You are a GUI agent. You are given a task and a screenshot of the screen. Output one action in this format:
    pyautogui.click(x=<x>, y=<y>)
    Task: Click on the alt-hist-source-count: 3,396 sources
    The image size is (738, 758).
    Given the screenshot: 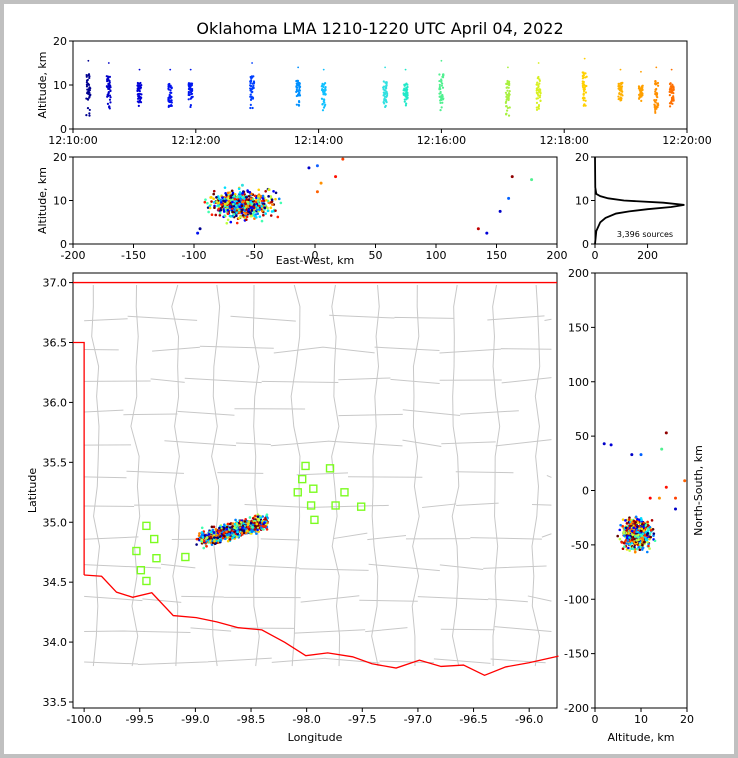 What is the action you would take?
    pyautogui.click(x=645, y=234)
    